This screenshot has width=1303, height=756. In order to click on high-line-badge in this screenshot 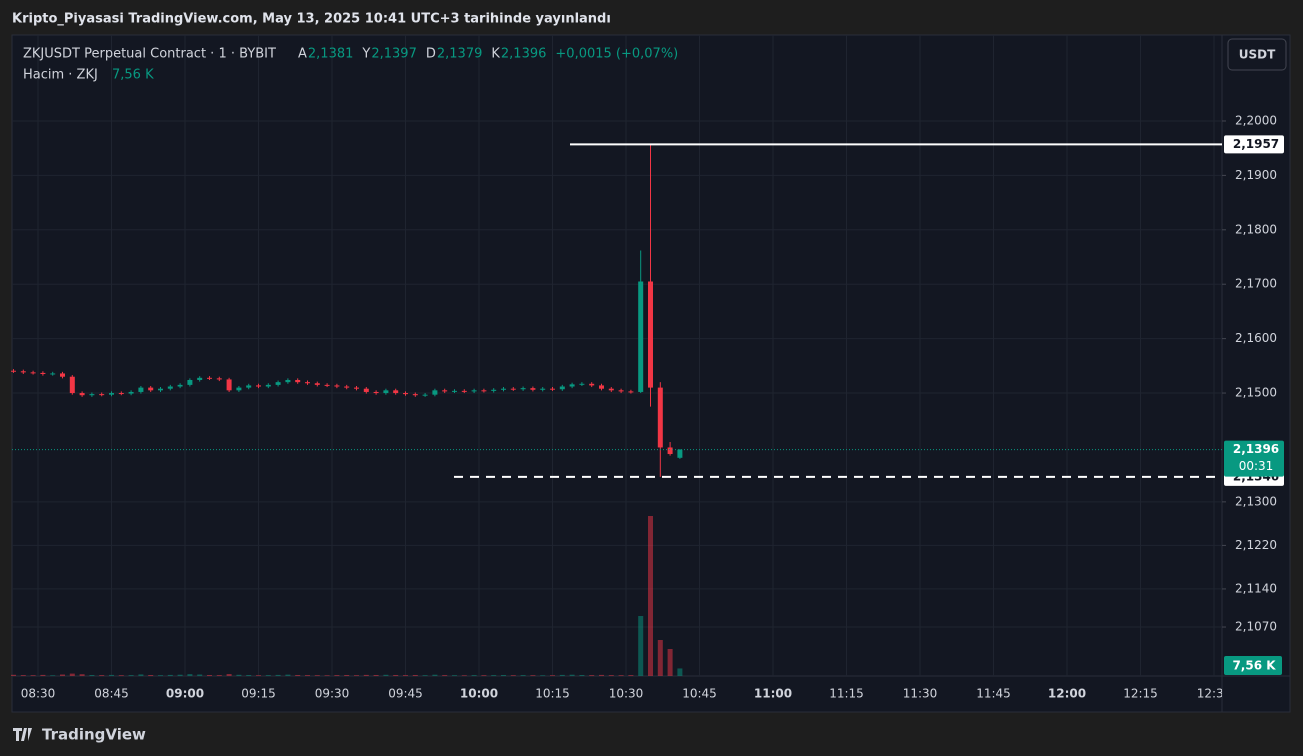, I will do `click(1254, 144)`.